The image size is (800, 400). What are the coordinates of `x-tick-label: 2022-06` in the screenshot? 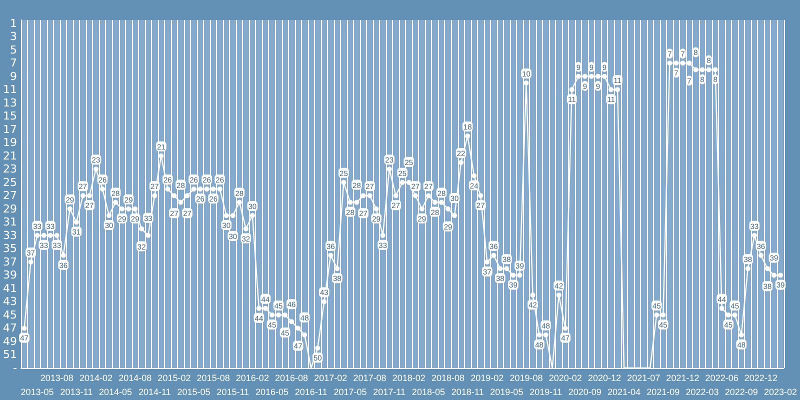 It's located at (721, 378).